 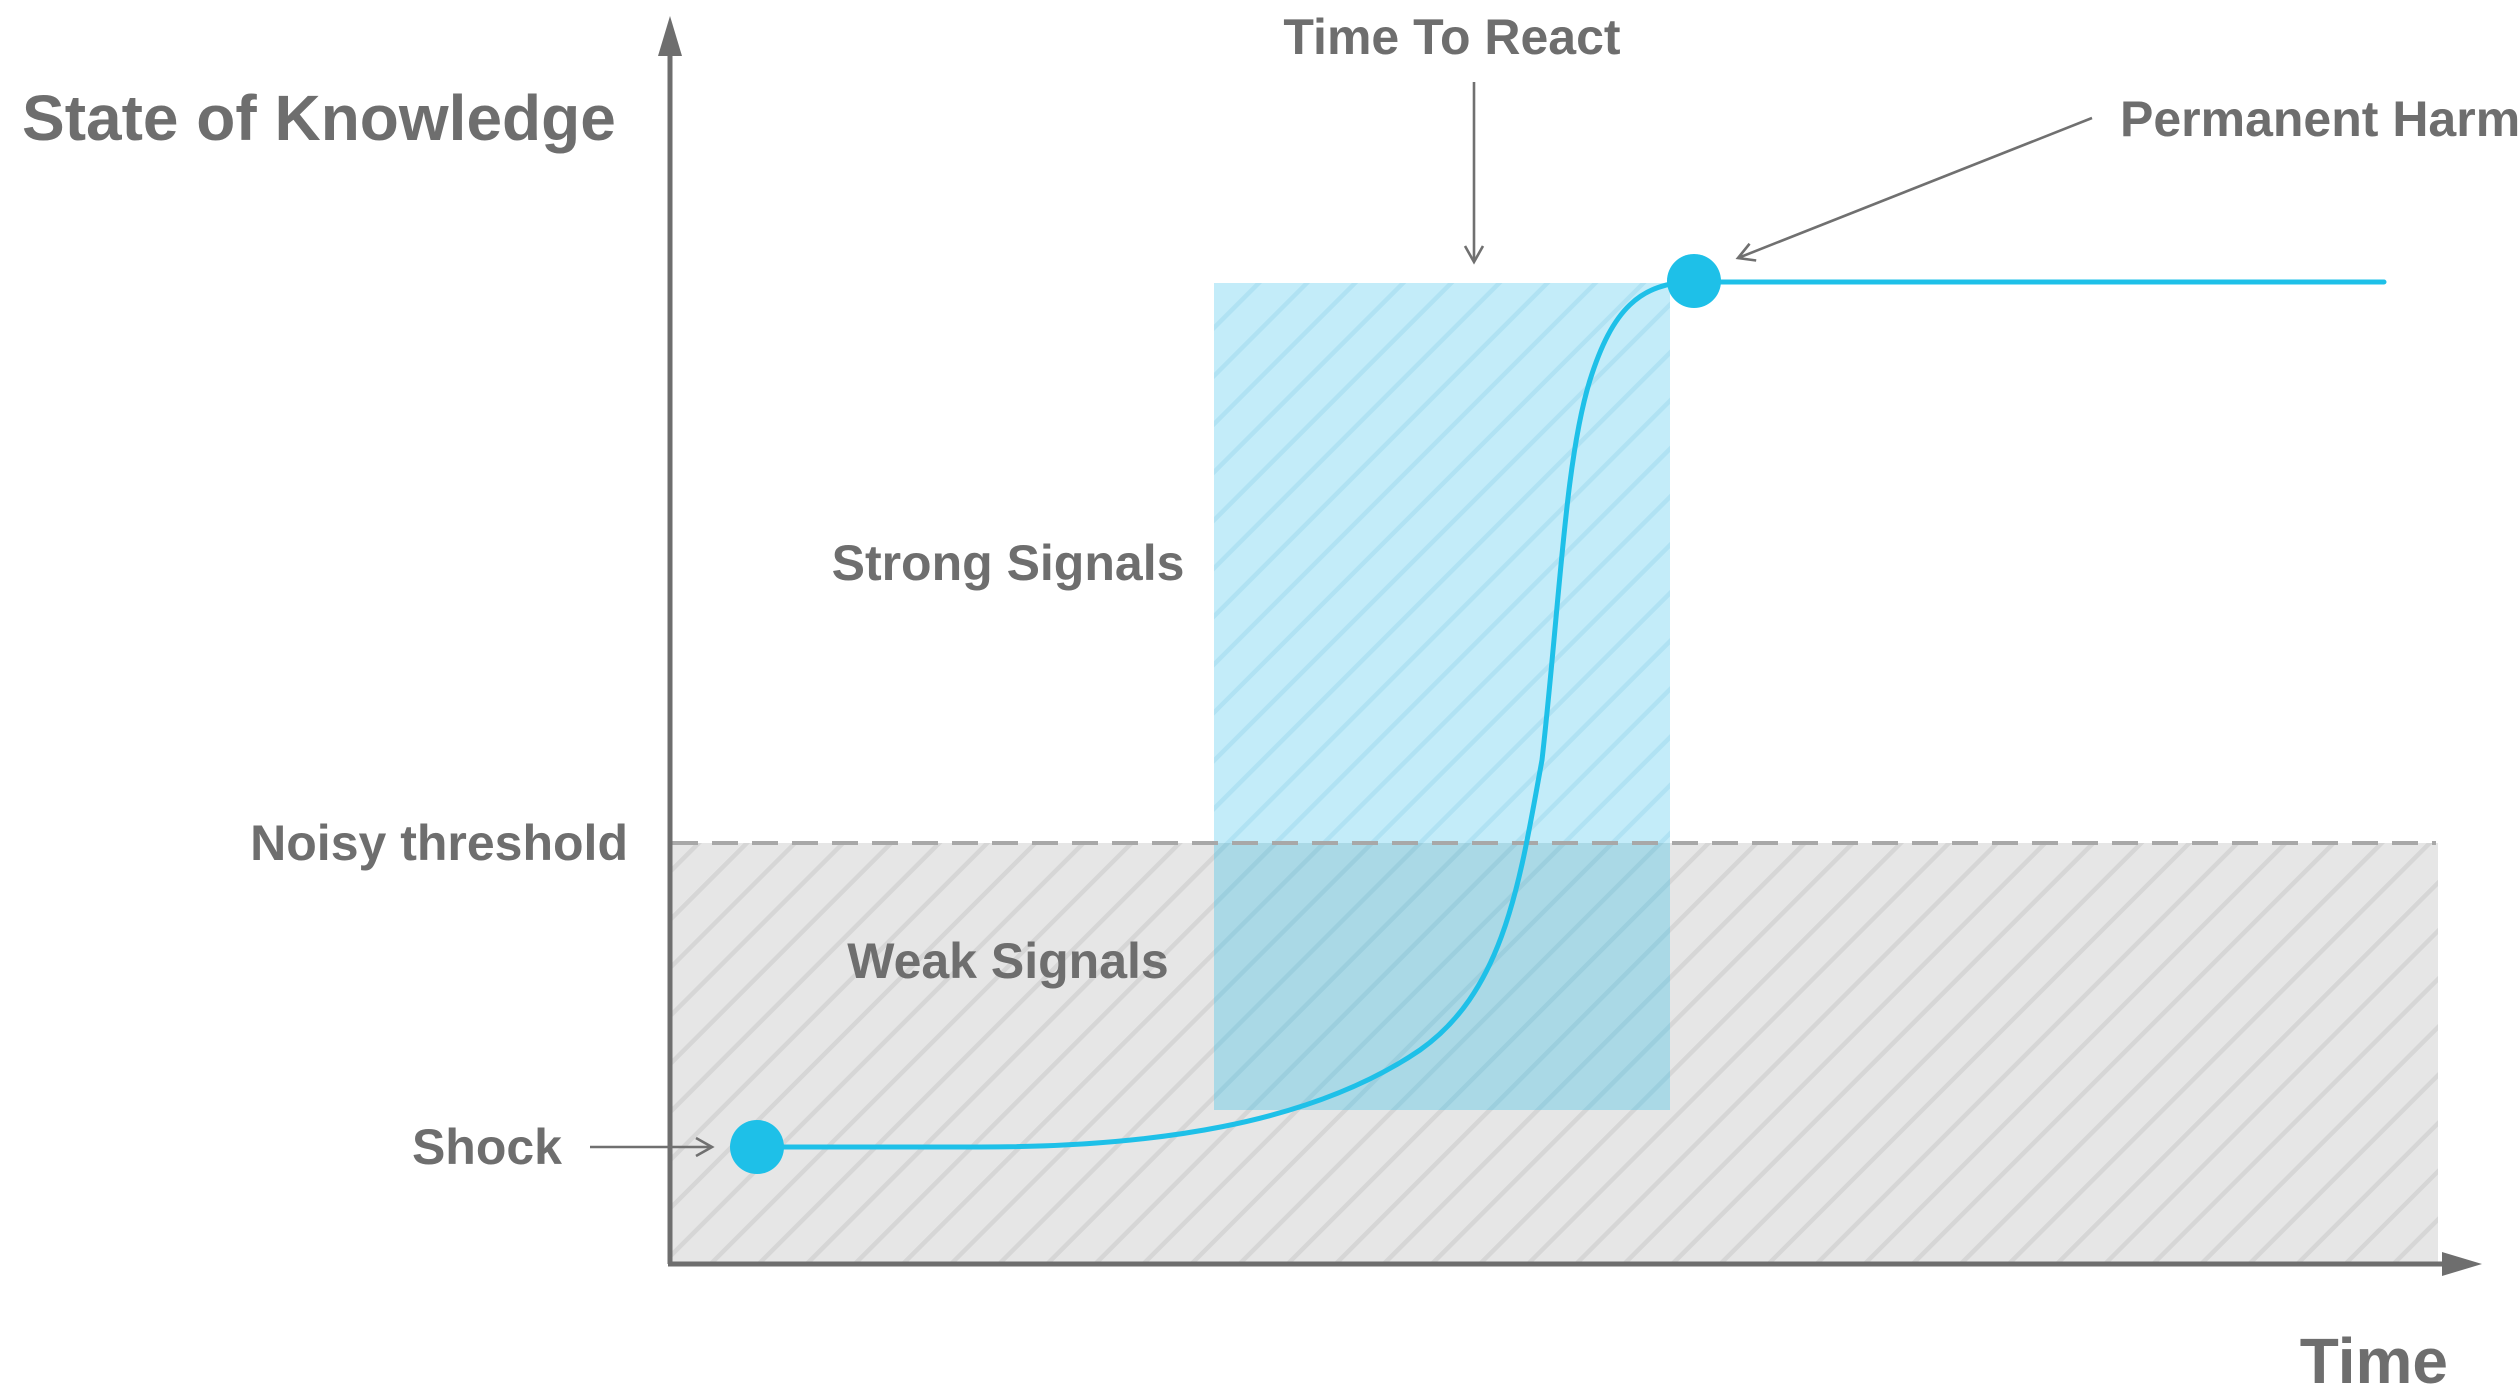 What do you see at coordinates (1008, 563) in the screenshot?
I see `strong-signals-label: Strong Signals` at bounding box center [1008, 563].